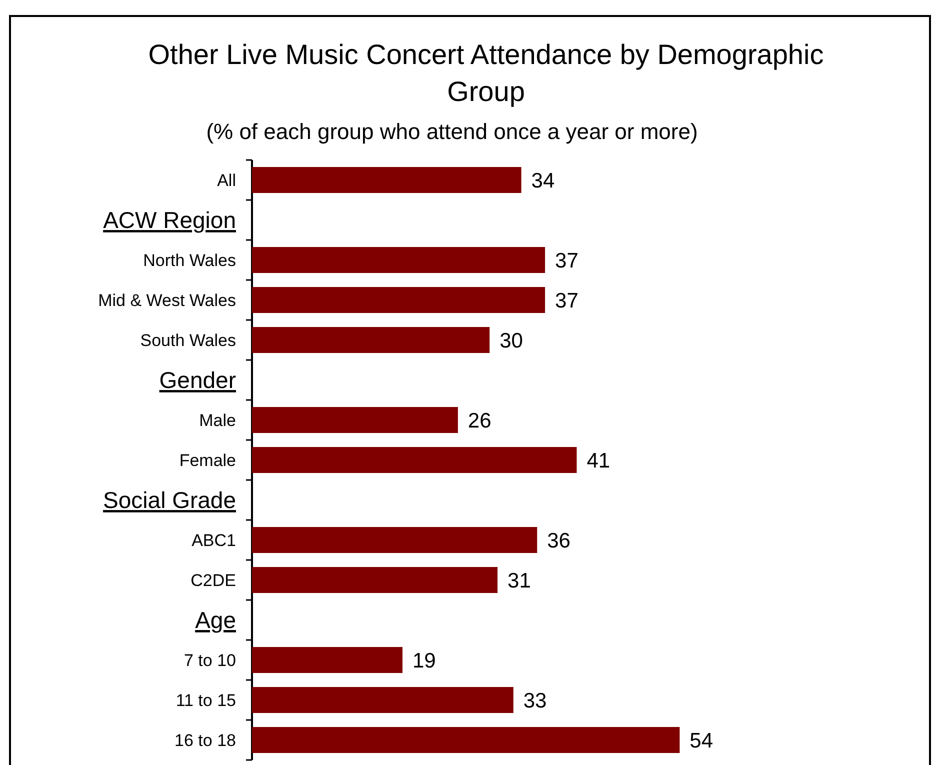 Image resolution: width=941 pixels, height=765 pixels. I want to click on data-label: 30, so click(511, 340).